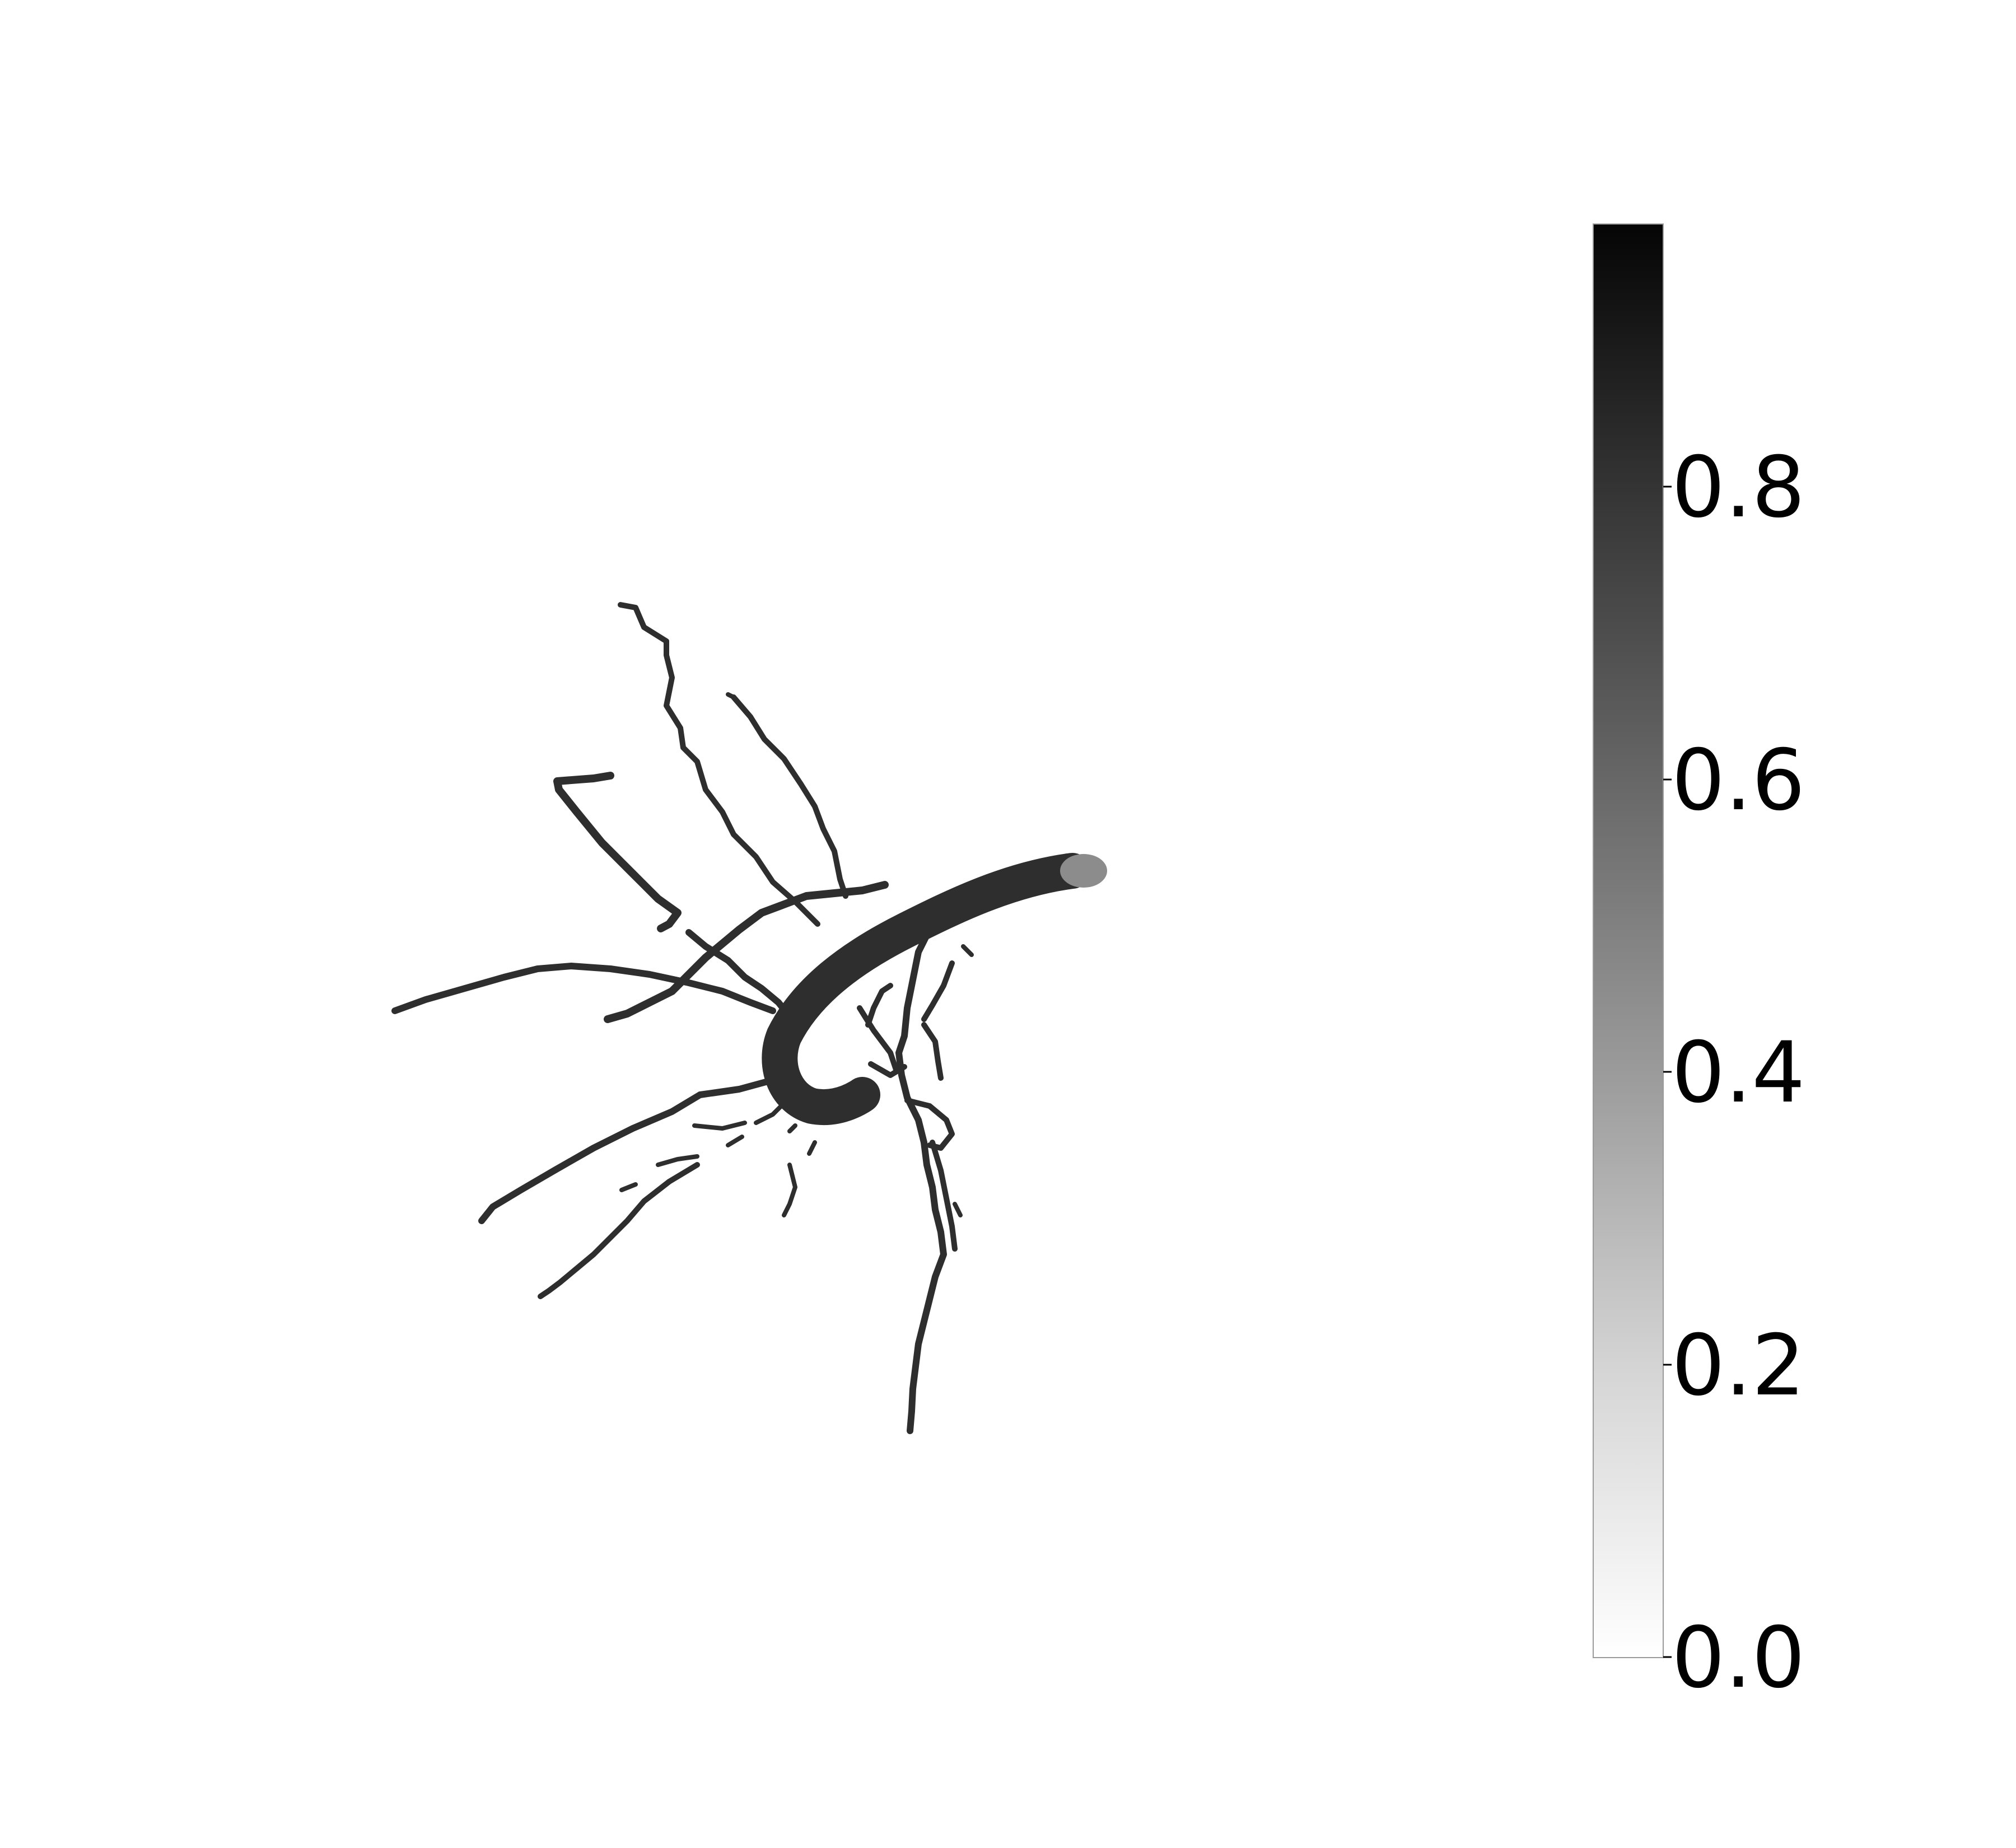 Image resolution: width=2016 pixels, height=1848 pixels. I want to click on colorbar: 0.0 0.2 0.4 0.6 0.8, so click(1699, 965).